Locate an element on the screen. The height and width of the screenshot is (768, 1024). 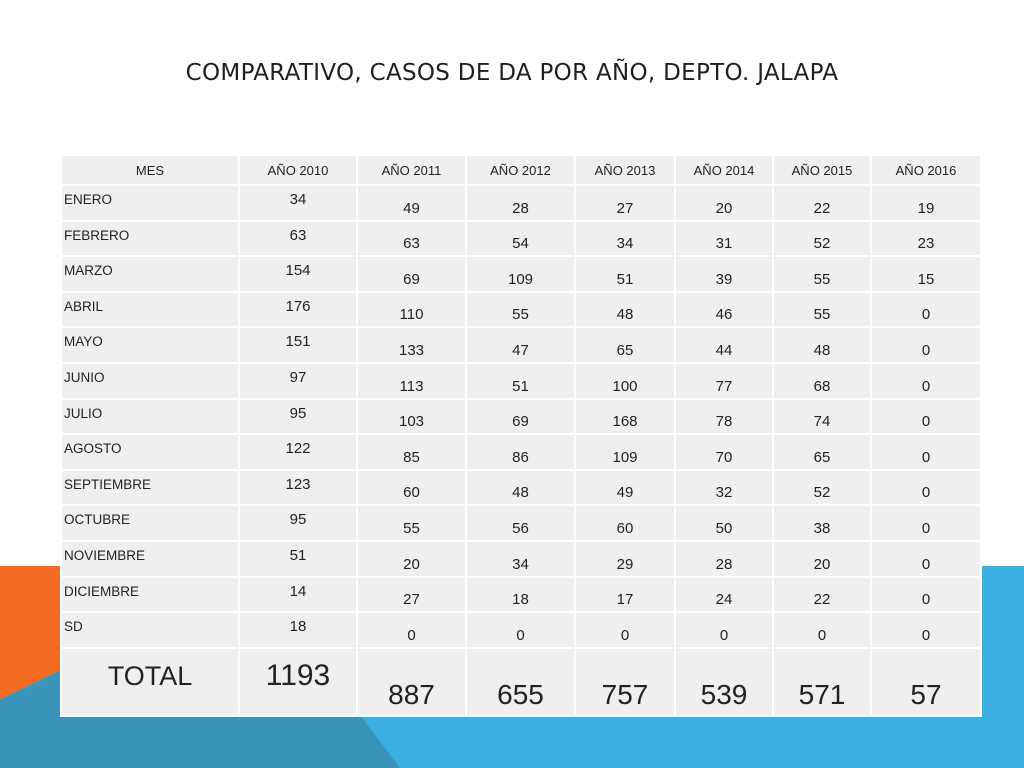
value-cell: 44 is located at coordinates (724, 345).